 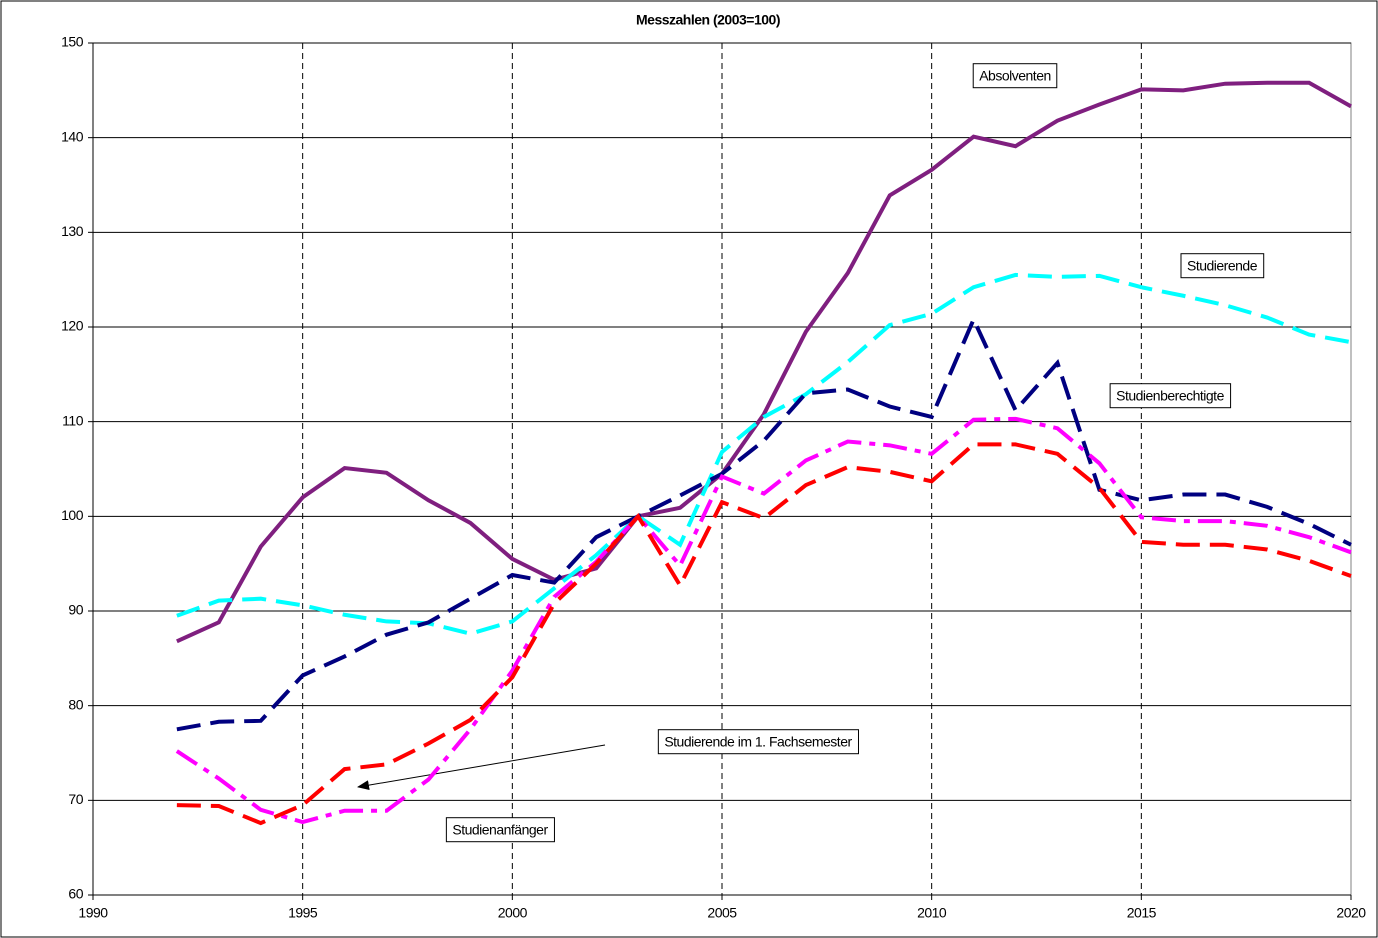 I want to click on y-tick-label: 130, so click(x=72, y=231).